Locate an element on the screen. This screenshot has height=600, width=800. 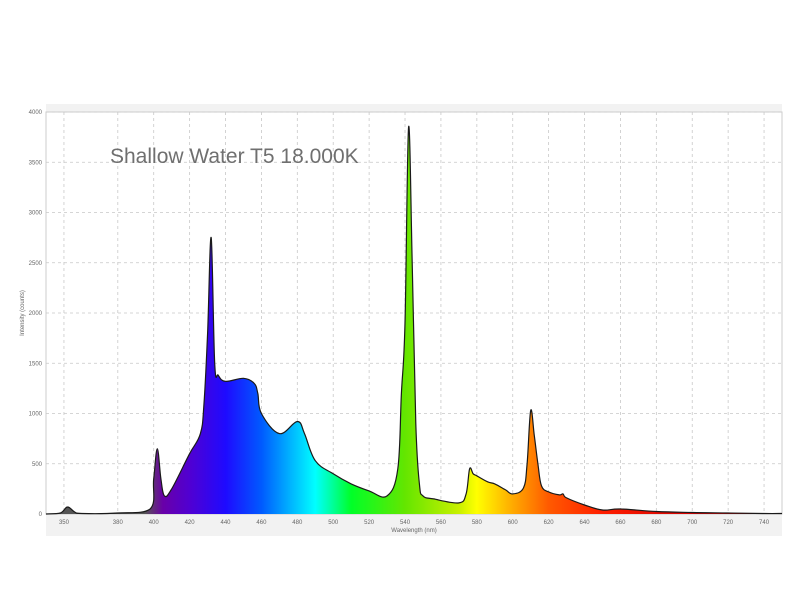
y-tick-label: 2000 is located at coordinates (36, 314).